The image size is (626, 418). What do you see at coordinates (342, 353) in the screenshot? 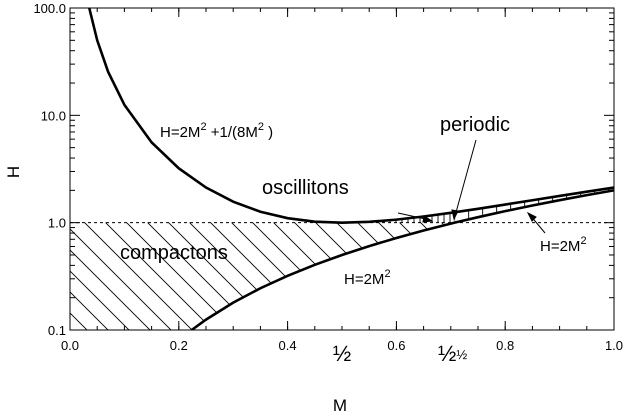
I see `x-special-tick-half: ½` at bounding box center [342, 353].